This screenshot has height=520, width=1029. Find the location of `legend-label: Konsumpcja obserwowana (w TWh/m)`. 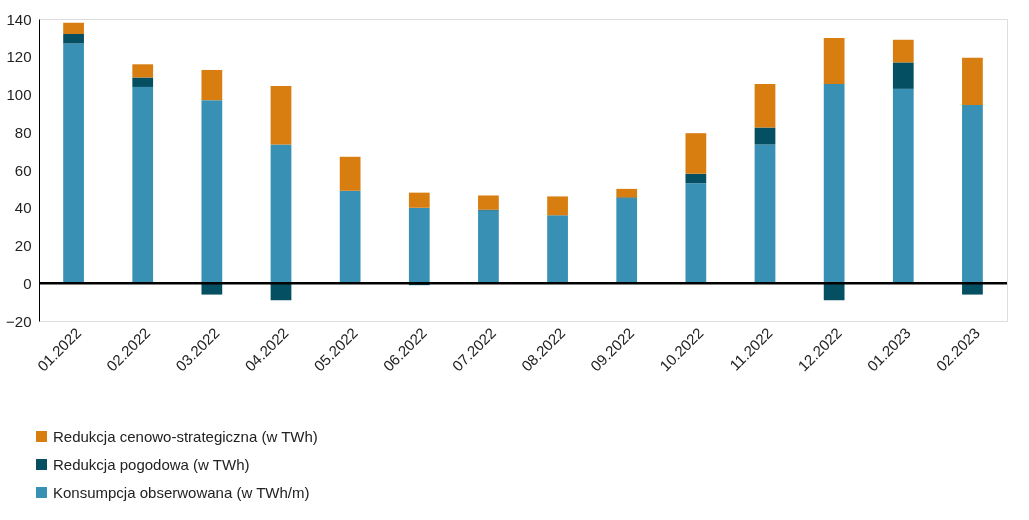

legend-label: Konsumpcja obserwowana (w TWh/m) is located at coordinates (181, 492).